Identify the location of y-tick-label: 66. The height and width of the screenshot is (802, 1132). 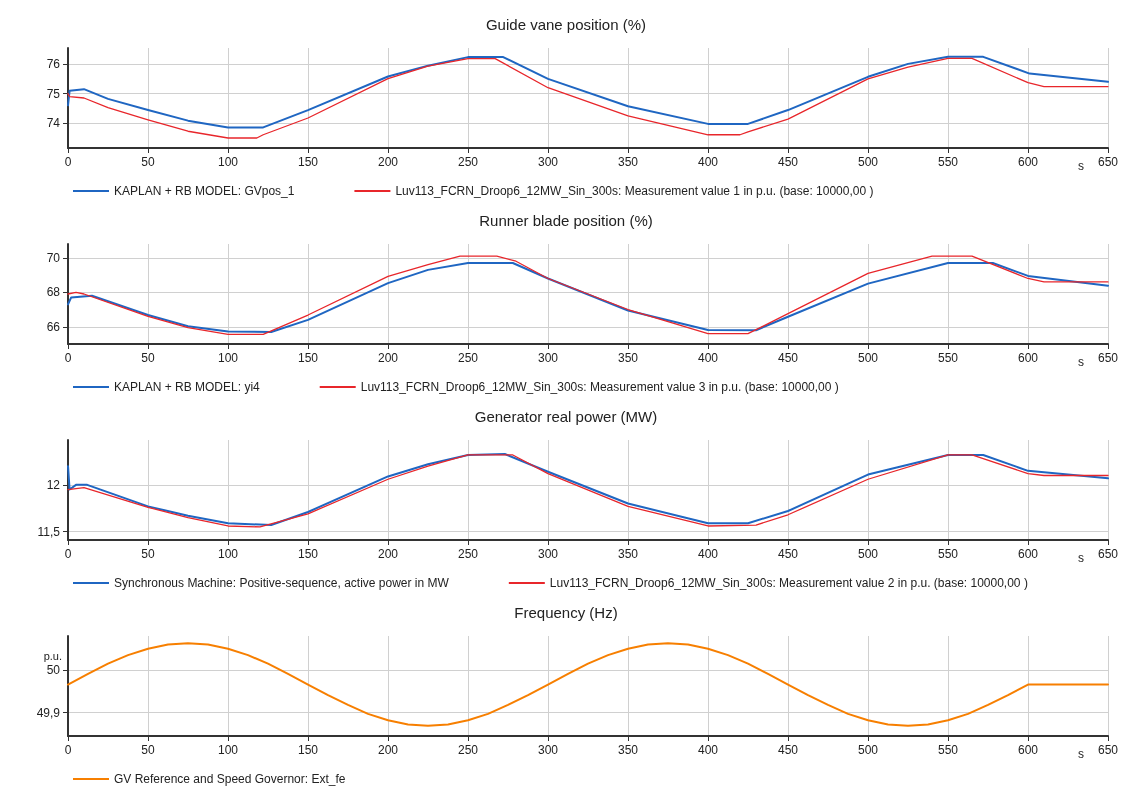
(53, 326).